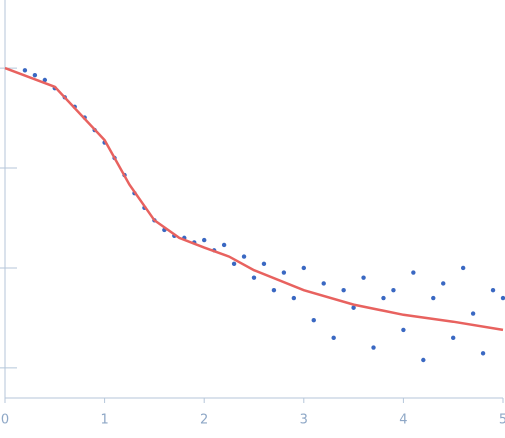  Describe the element at coordinates (104, 420) in the screenshot. I see `x-tick-label: 1` at that location.